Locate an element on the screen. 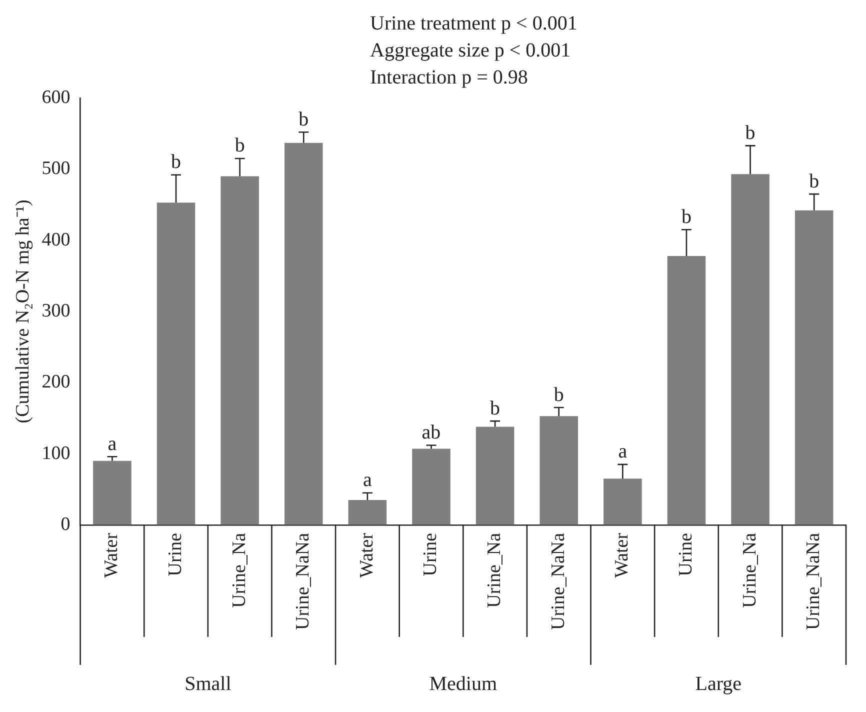 This screenshot has height=712, width=866. text: Interaction p = 0.98 is located at coordinates (449, 77).